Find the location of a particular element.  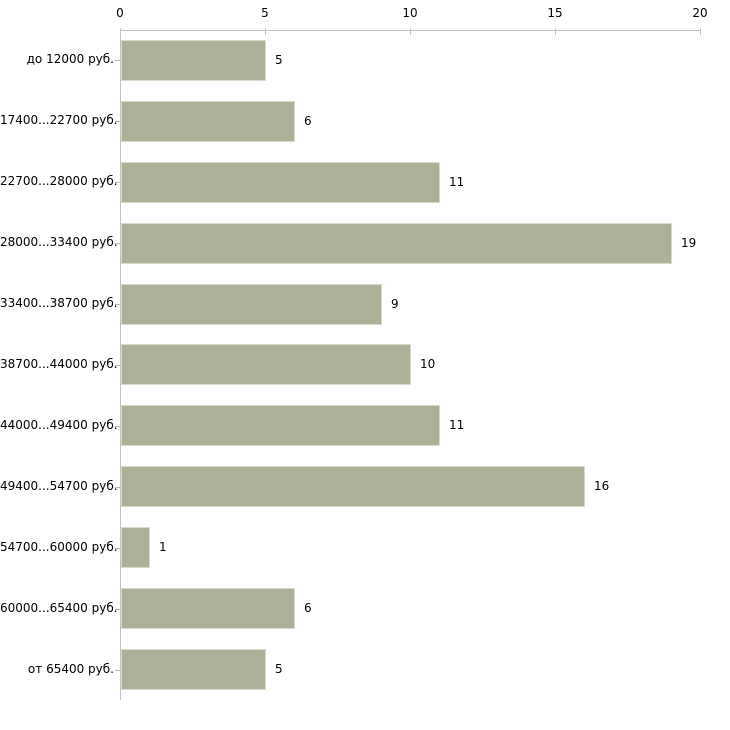

bar-value-label: 10 is located at coordinates (428, 364).